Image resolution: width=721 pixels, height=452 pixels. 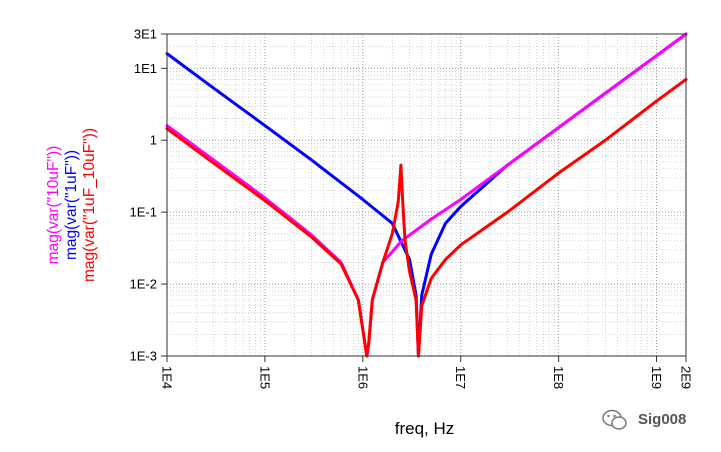 I want to click on x-tick-label: 1E6, so click(x=362, y=377).